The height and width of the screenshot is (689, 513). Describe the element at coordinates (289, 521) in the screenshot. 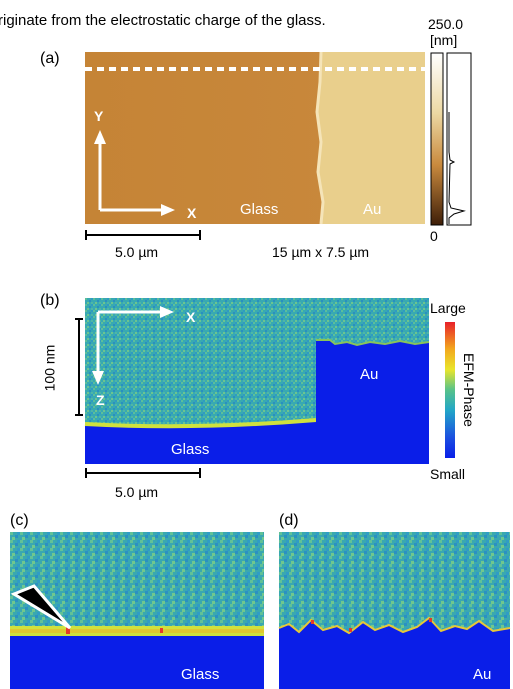

I see `panel-d-label: (d)` at that location.